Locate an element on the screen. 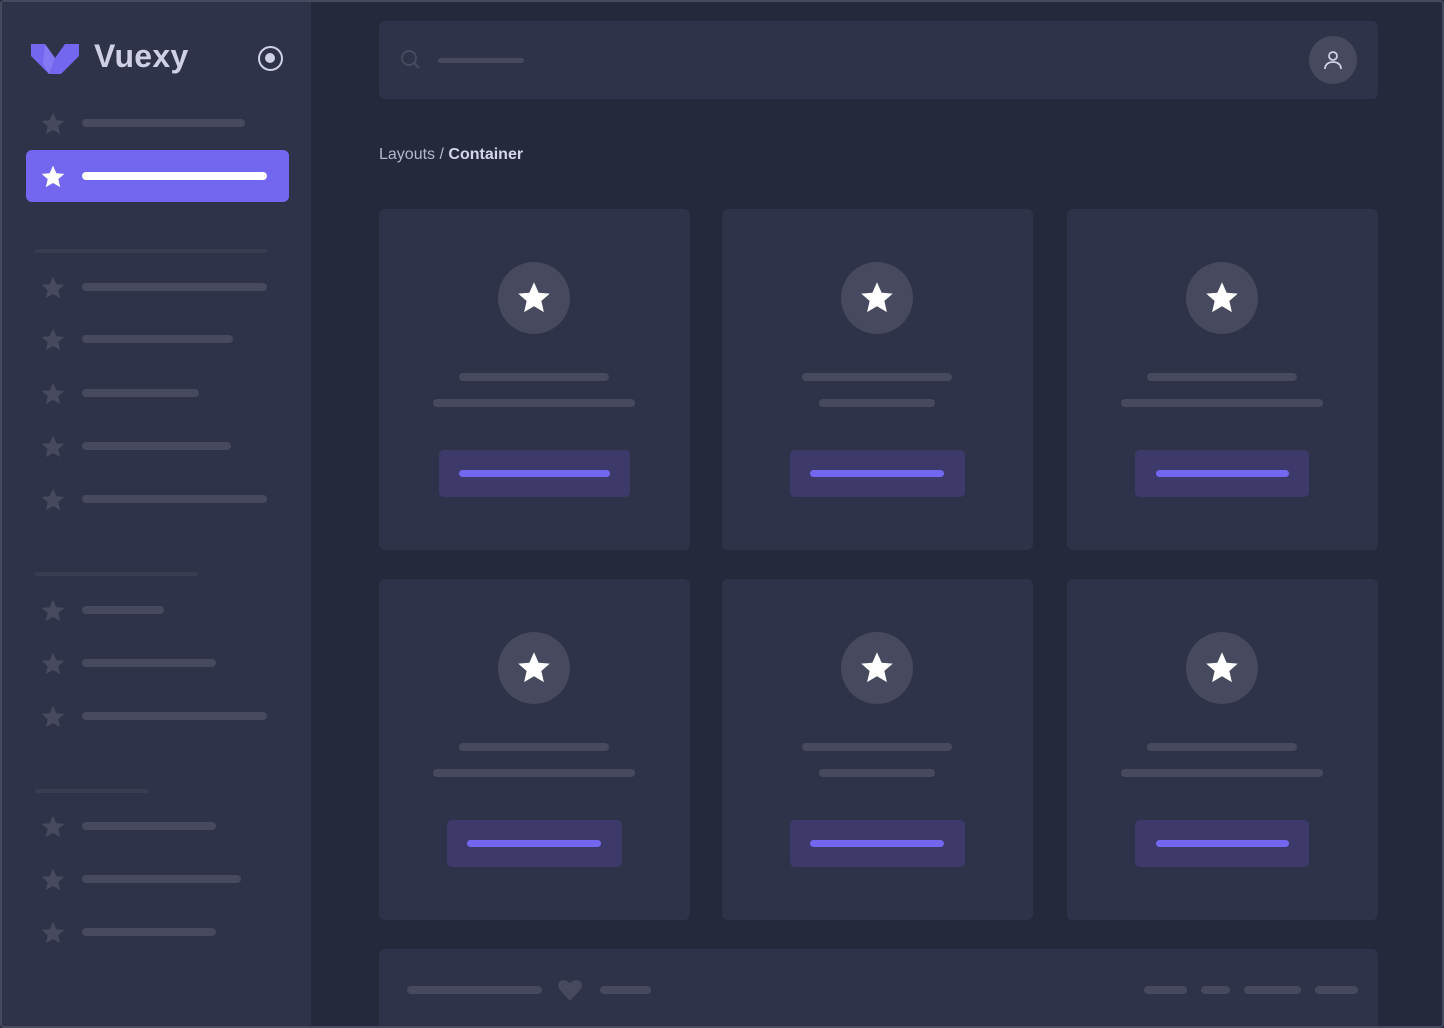  search-icon is located at coordinates (411, 60).